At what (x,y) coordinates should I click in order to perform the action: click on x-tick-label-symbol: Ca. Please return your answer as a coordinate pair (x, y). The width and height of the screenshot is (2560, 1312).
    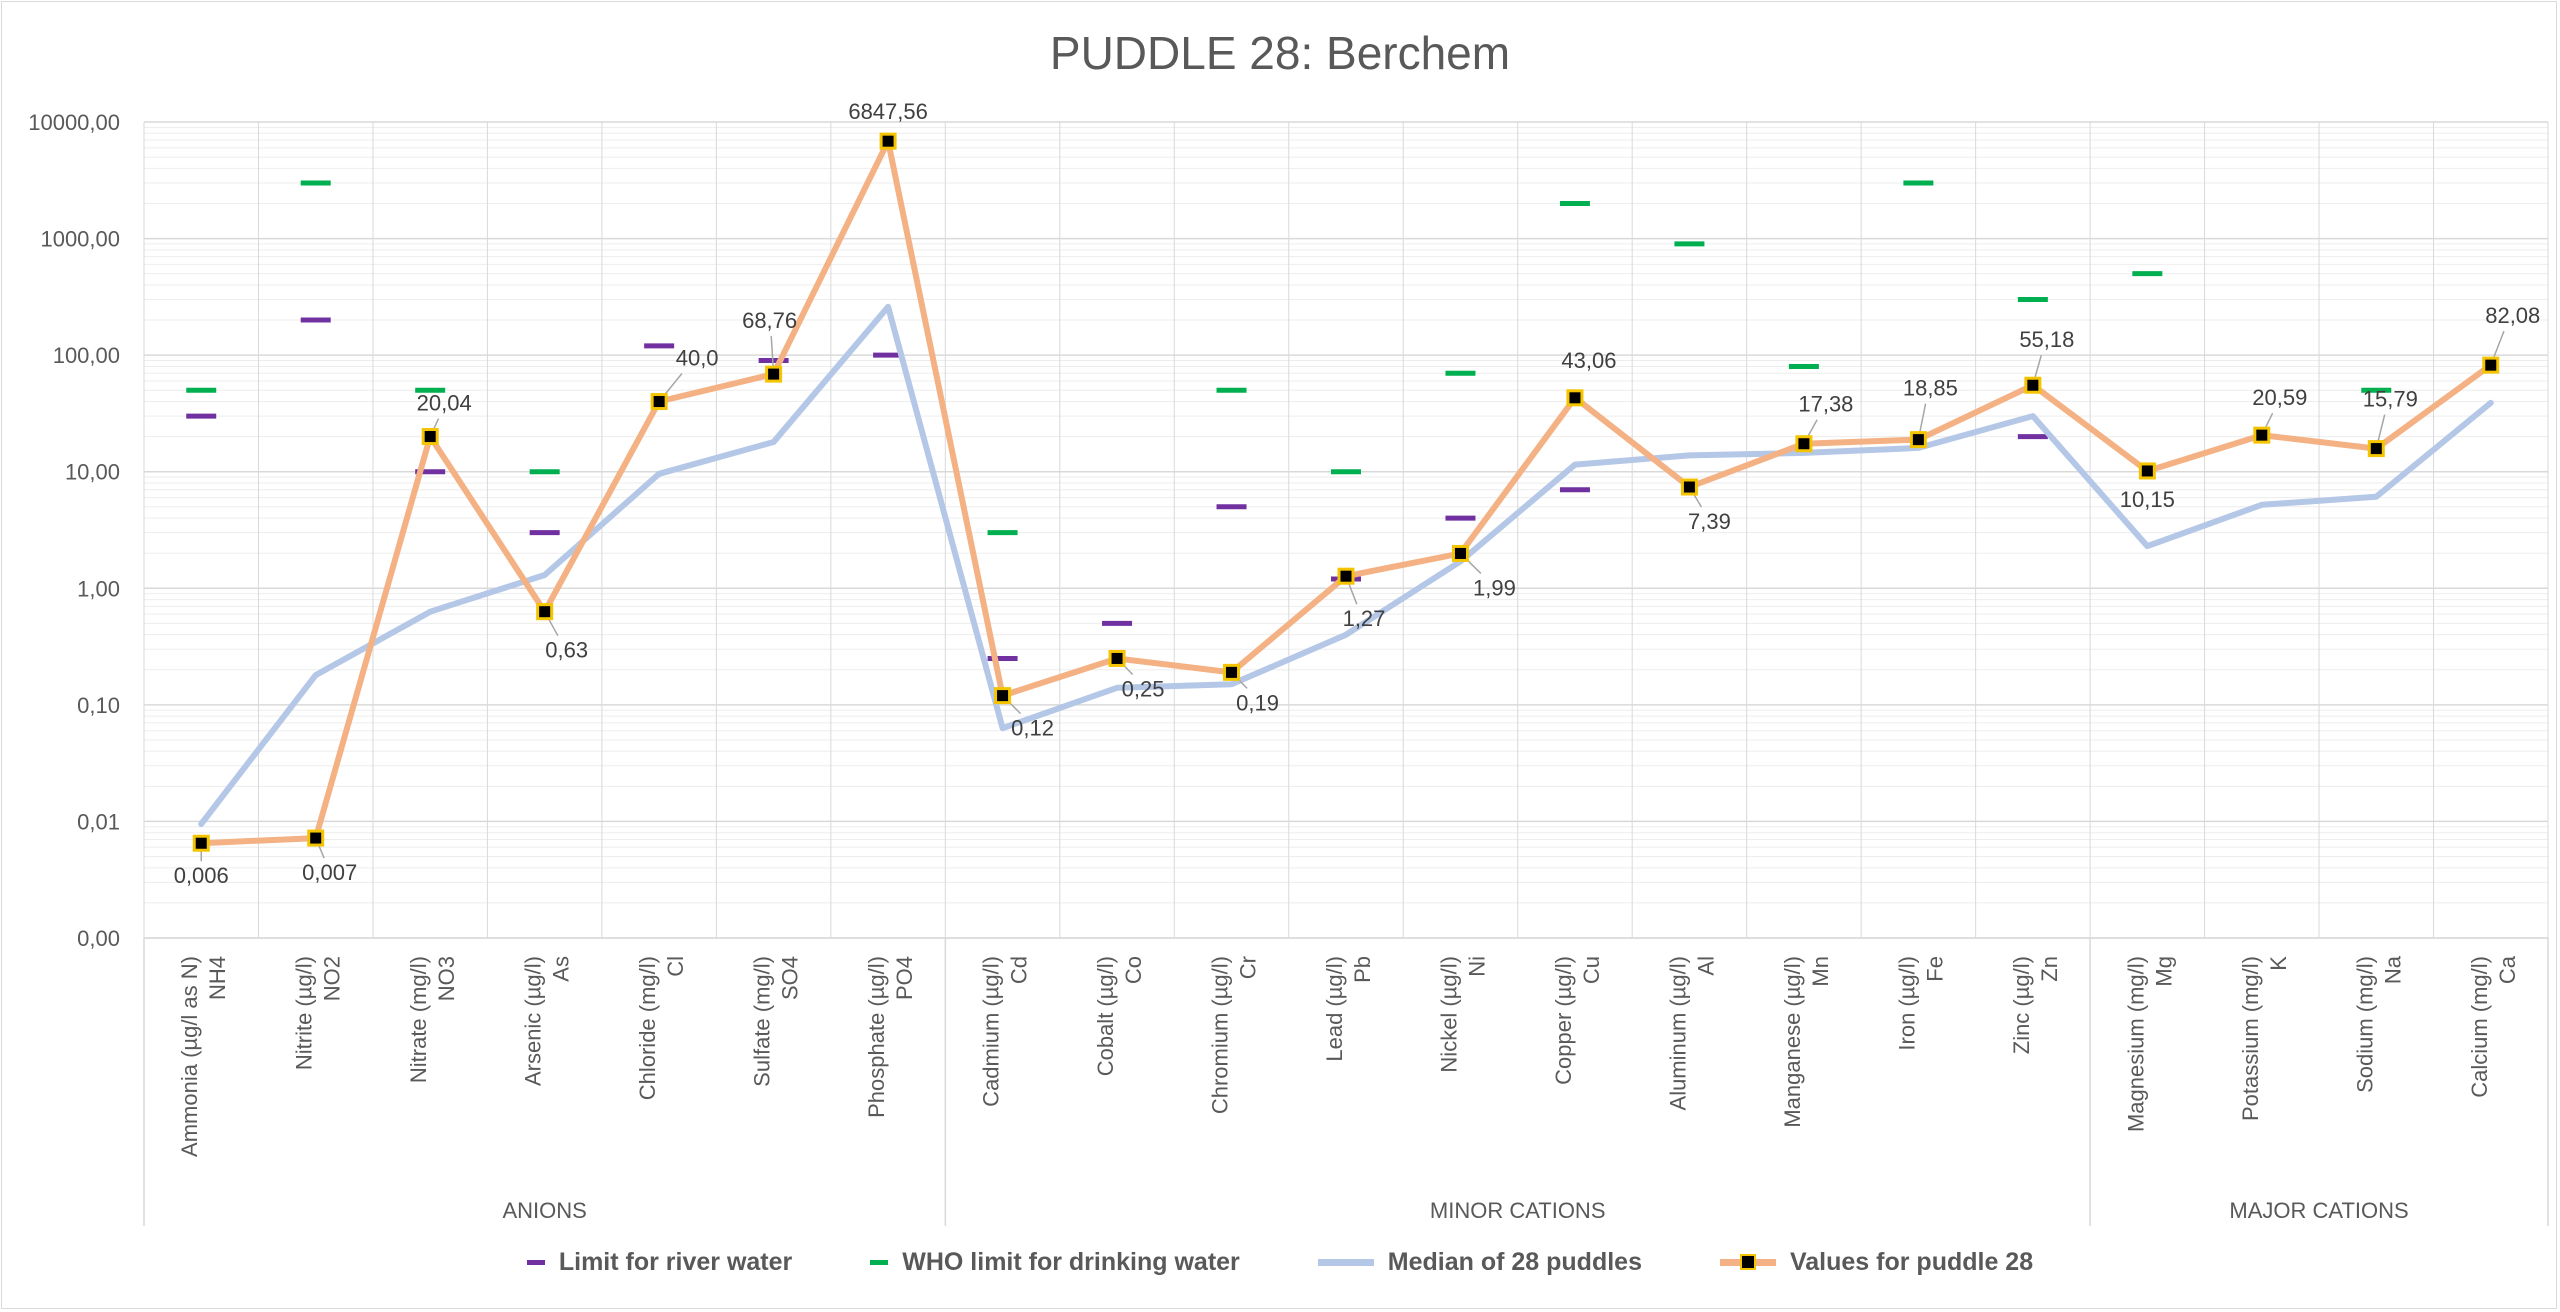
    Looking at the image, I should click on (2507, 969).